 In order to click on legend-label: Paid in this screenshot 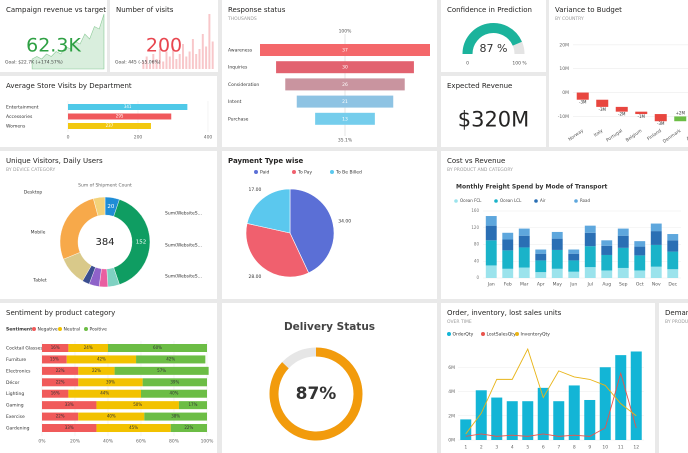, I will do `click(265, 173)`.